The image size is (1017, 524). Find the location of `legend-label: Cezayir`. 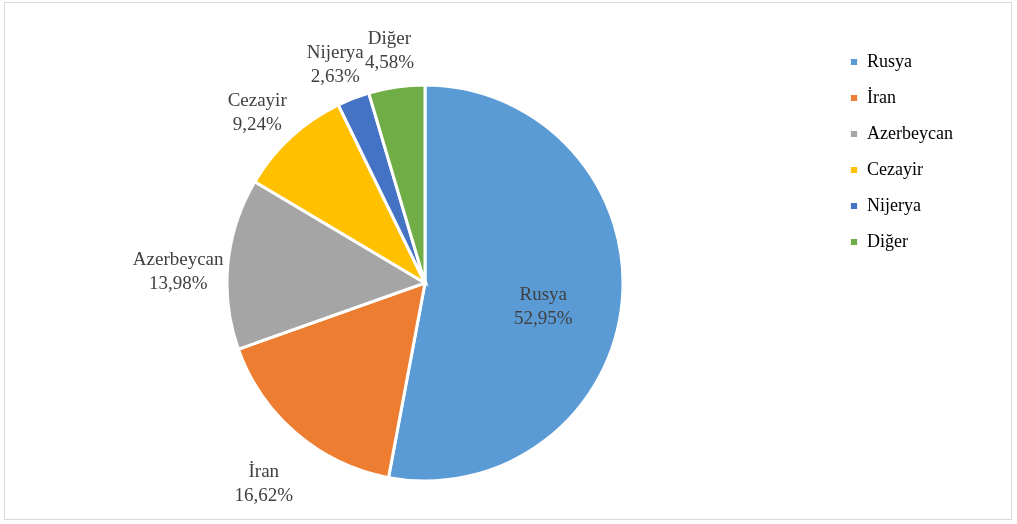

legend-label: Cezayir is located at coordinates (895, 169).